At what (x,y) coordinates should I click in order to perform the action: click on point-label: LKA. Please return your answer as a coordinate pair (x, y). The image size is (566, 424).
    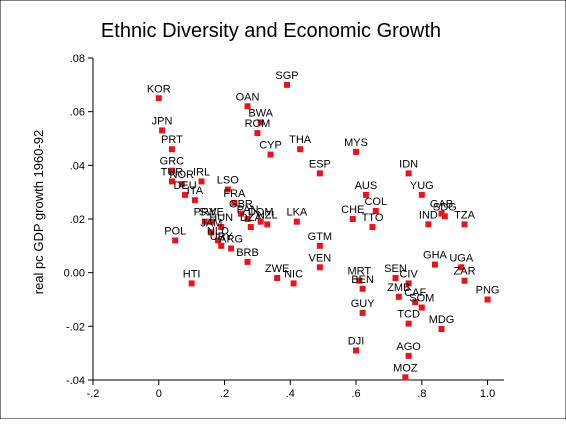
    Looking at the image, I should click on (296, 213).